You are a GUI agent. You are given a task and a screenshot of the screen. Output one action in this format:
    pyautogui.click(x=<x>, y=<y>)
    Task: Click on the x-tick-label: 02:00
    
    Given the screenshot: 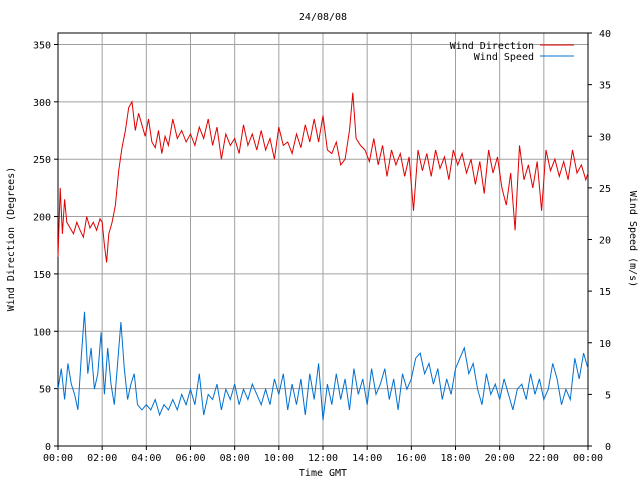 What is the action you would take?
    pyautogui.click(x=102, y=458)
    